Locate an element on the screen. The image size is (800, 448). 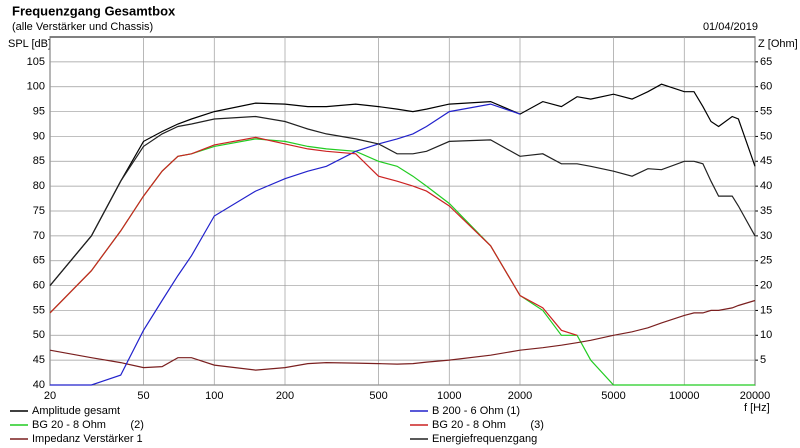
chart-date: 01/04/2019 is located at coordinates (730, 27).